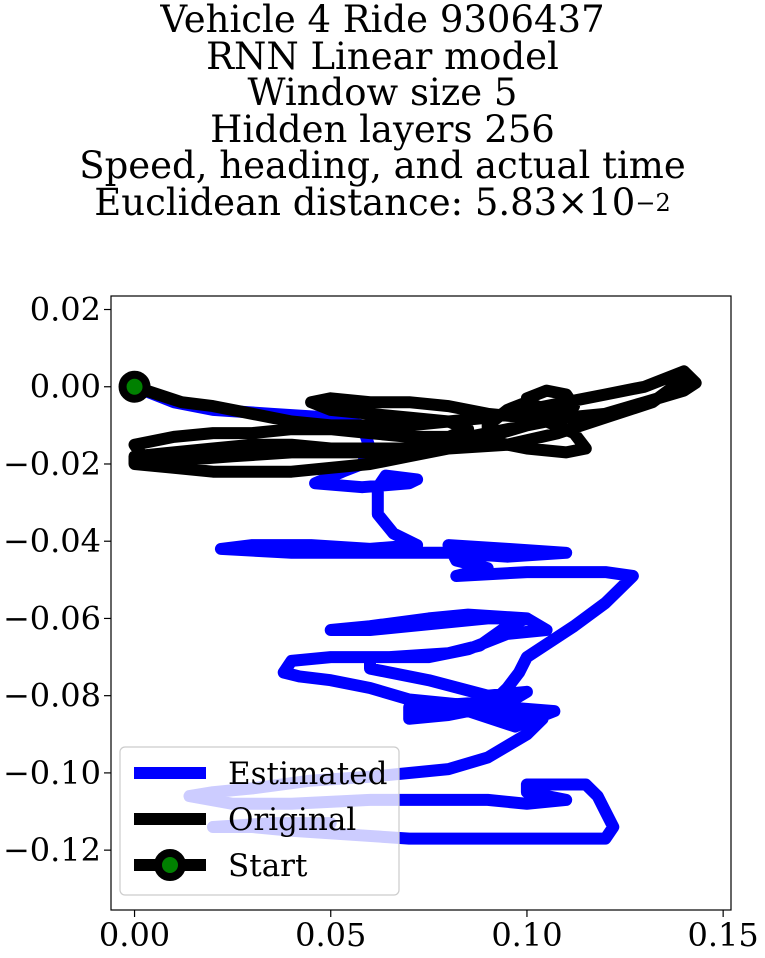  I want to click on legend-box, so click(259, 821).